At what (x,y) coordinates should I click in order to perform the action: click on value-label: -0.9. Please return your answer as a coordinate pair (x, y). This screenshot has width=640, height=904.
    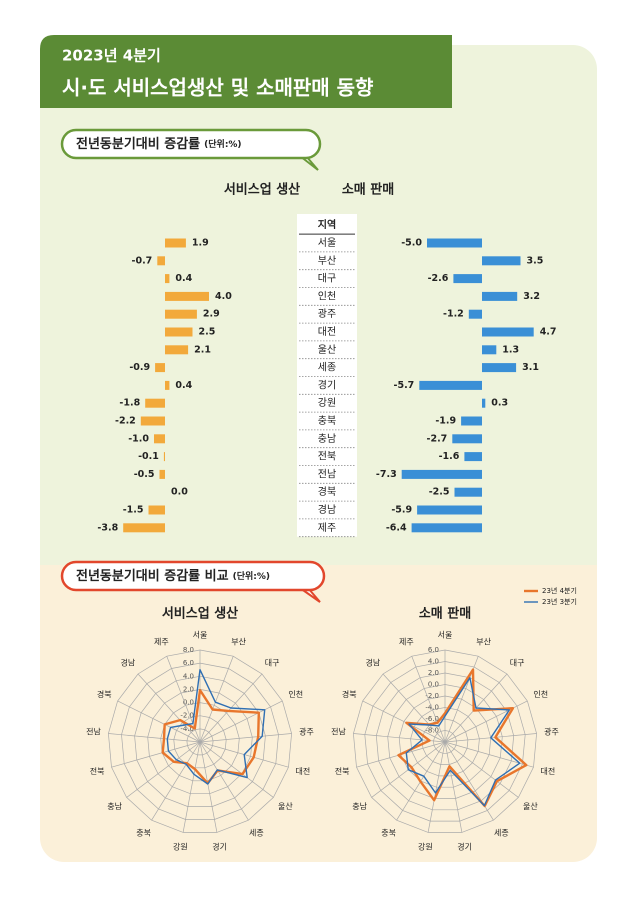
    Looking at the image, I should click on (139, 367).